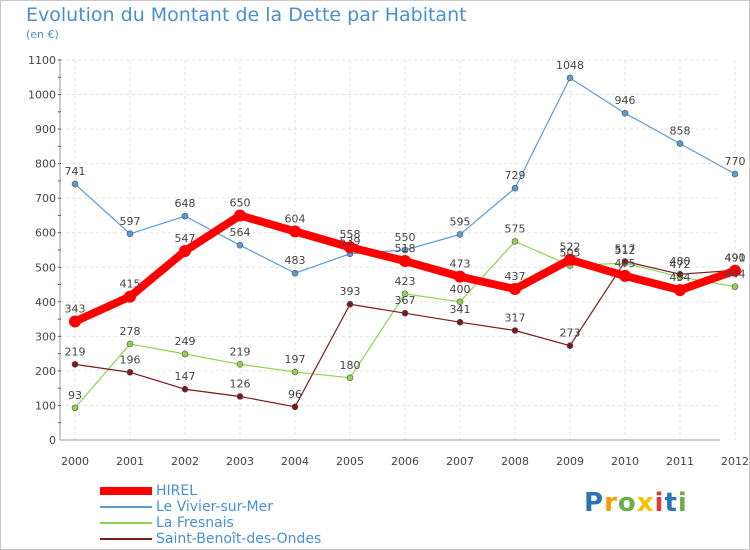 This screenshot has width=750, height=550. What do you see at coordinates (75, 395) in the screenshot?
I see `data-label-la-fresnais: 93` at bounding box center [75, 395].